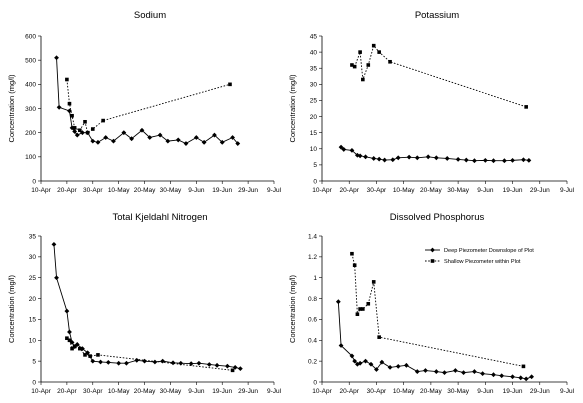 The width and height of the screenshot is (583, 403). What do you see at coordinates (147, 101) in the screenshot?
I see `deep-series-line` at bounding box center [147, 101].